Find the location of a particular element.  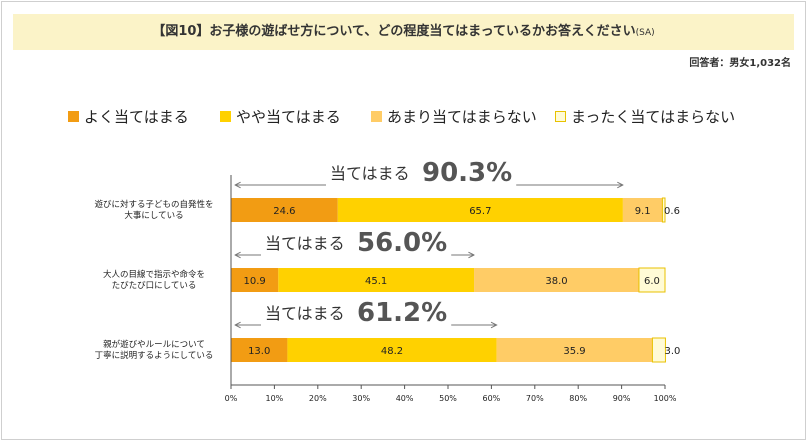

title-suffix: (SA) is located at coordinates (645, 33).